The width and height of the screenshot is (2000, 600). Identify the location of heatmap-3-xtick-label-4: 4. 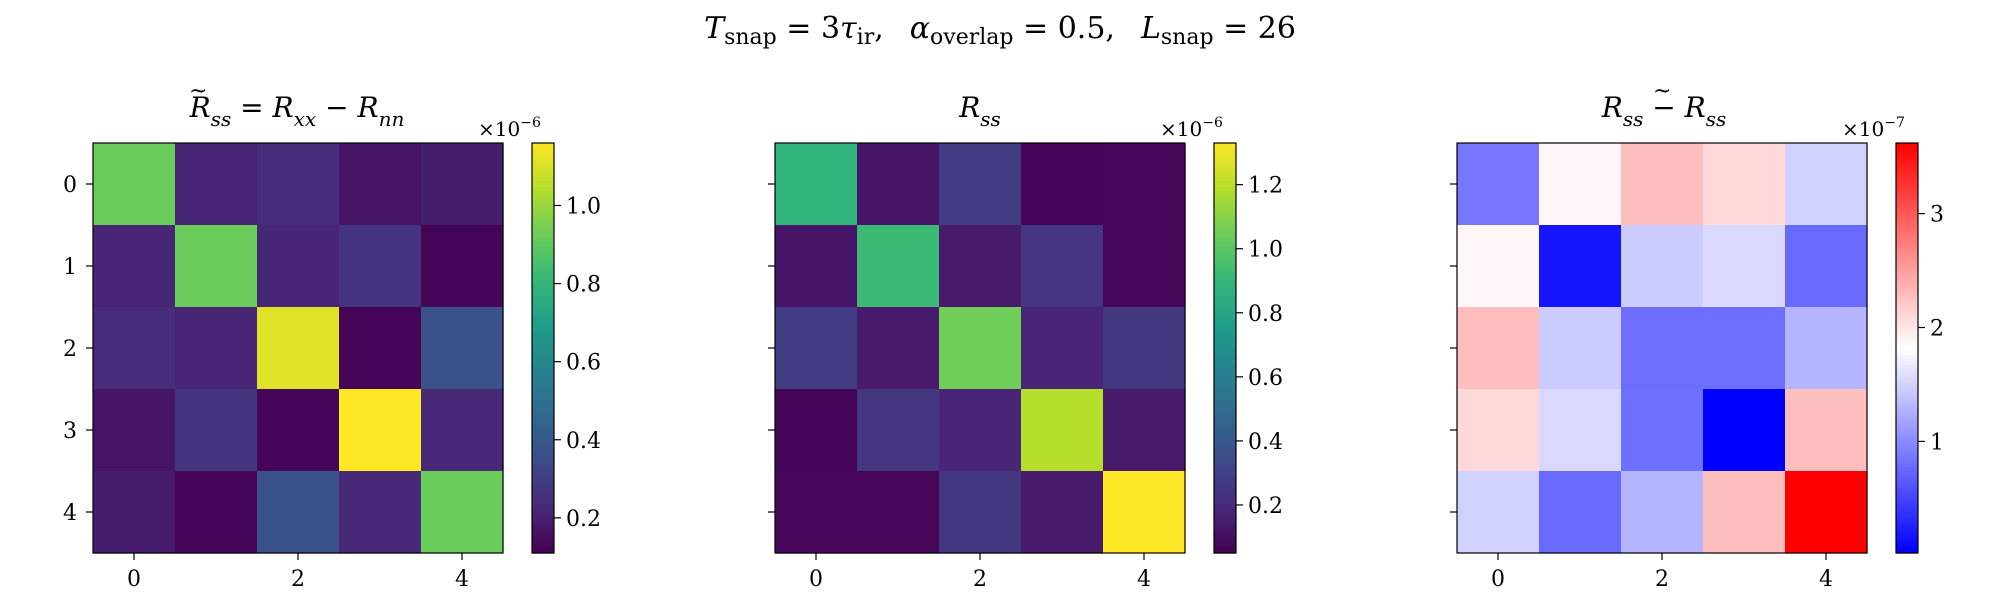
(1826, 579).